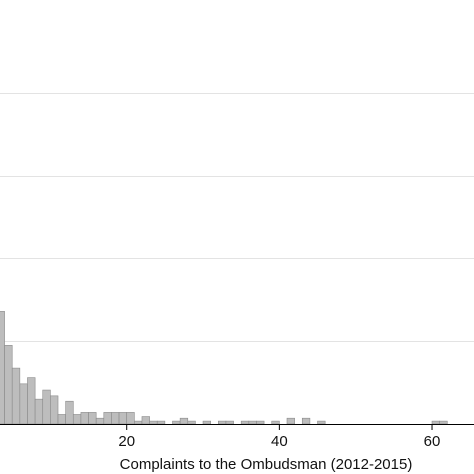 This screenshot has height=474, width=474. What do you see at coordinates (432, 441) in the screenshot?
I see `x-tick-label: 60` at bounding box center [432, 441].